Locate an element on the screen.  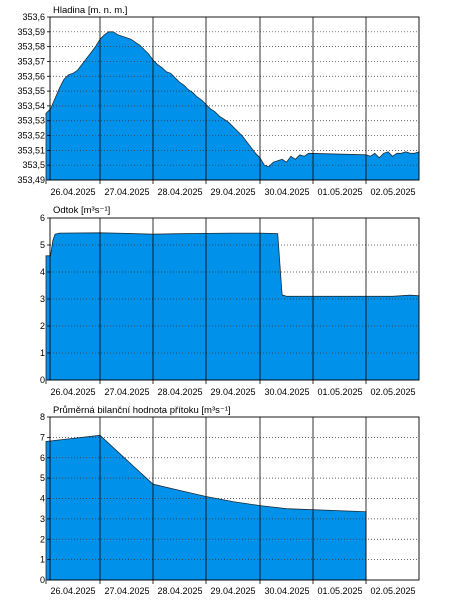
y-tick-label: 353,54 is located at coordinates (31, 106).